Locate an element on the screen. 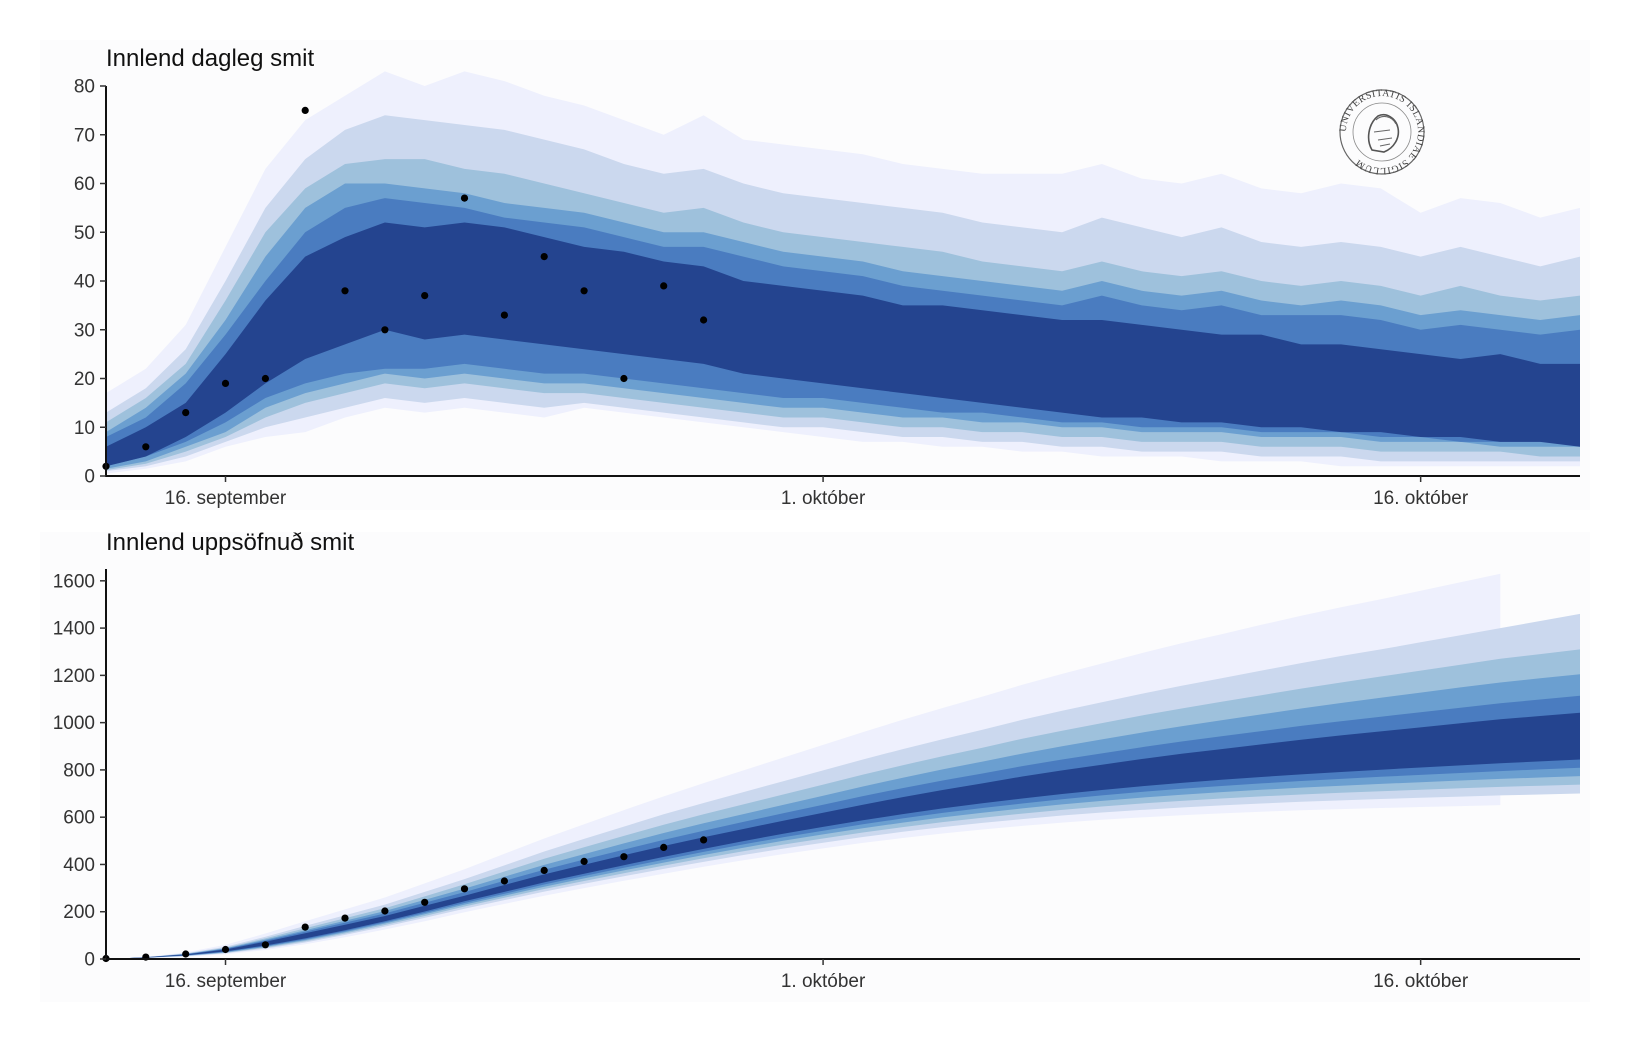  cumulative-x-tick-label: 16. október is located at coordinates (1421, 981).